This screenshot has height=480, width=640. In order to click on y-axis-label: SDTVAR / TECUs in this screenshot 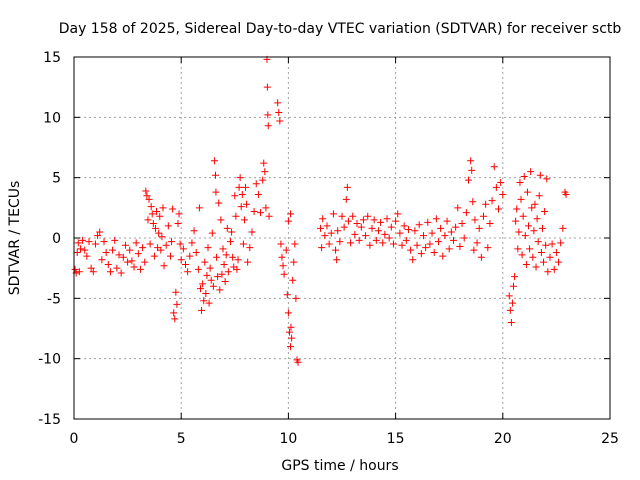, I will do `click(15, 238)`.